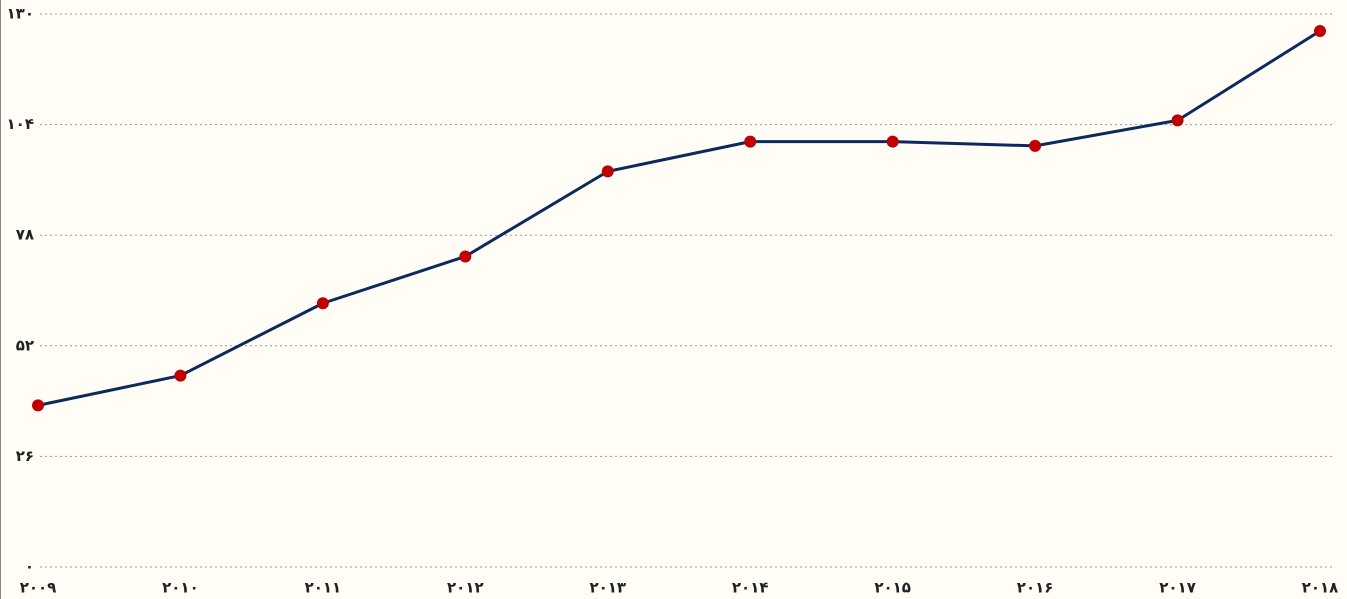 The height and width of the screenshot is (599, 1347). Describe the element at coordinates (750, 588) in the screenshot. I see `x-tick-label: ۲۰۱۴` at that location.